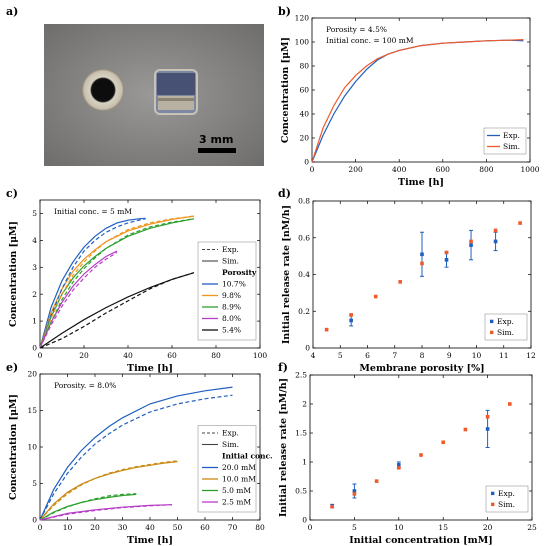 This screenshot has height=546, width=550. I want to click on panel-letter-c: c), so click(12, 193).